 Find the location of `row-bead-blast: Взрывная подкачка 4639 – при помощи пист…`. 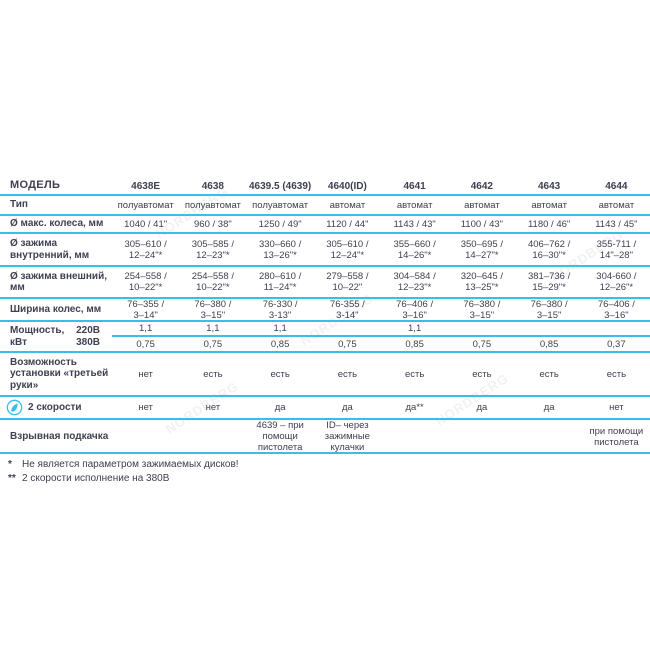

row-bead-blast: Взрывная подкачка 4639 – при помощи пист… is located at coordinates (325, 437).